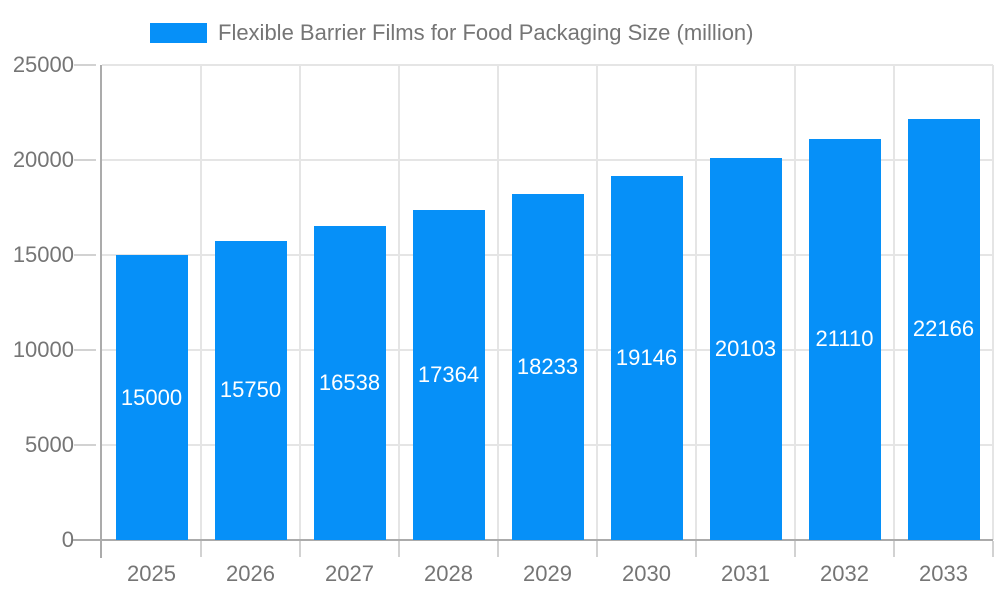  What do you see at coordinates (43, 64) in the screenshot?
I see `y-axis-label: 25000` at bounding box center [43, 64].